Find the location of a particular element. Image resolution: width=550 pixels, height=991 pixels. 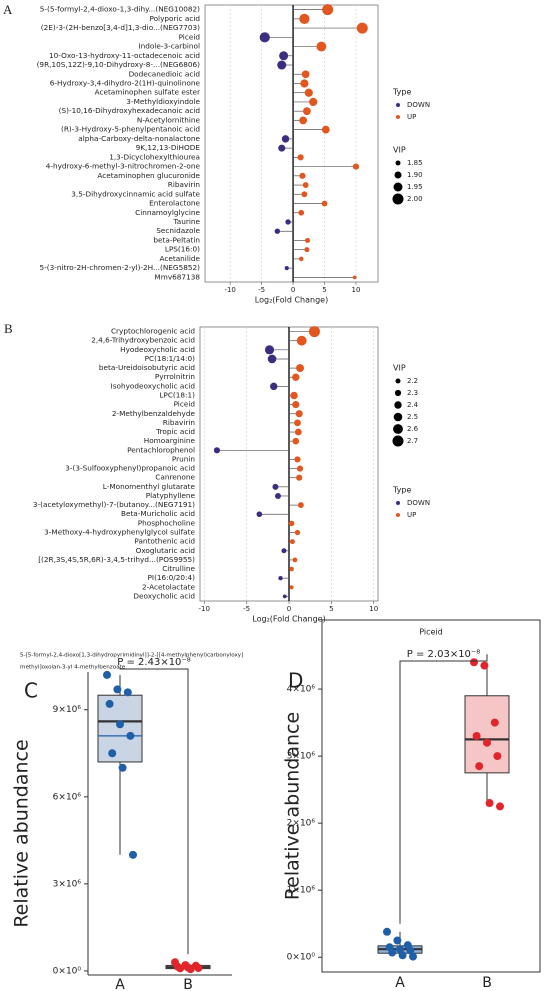

x-tick-label: B is located at coordinates (487, 983).